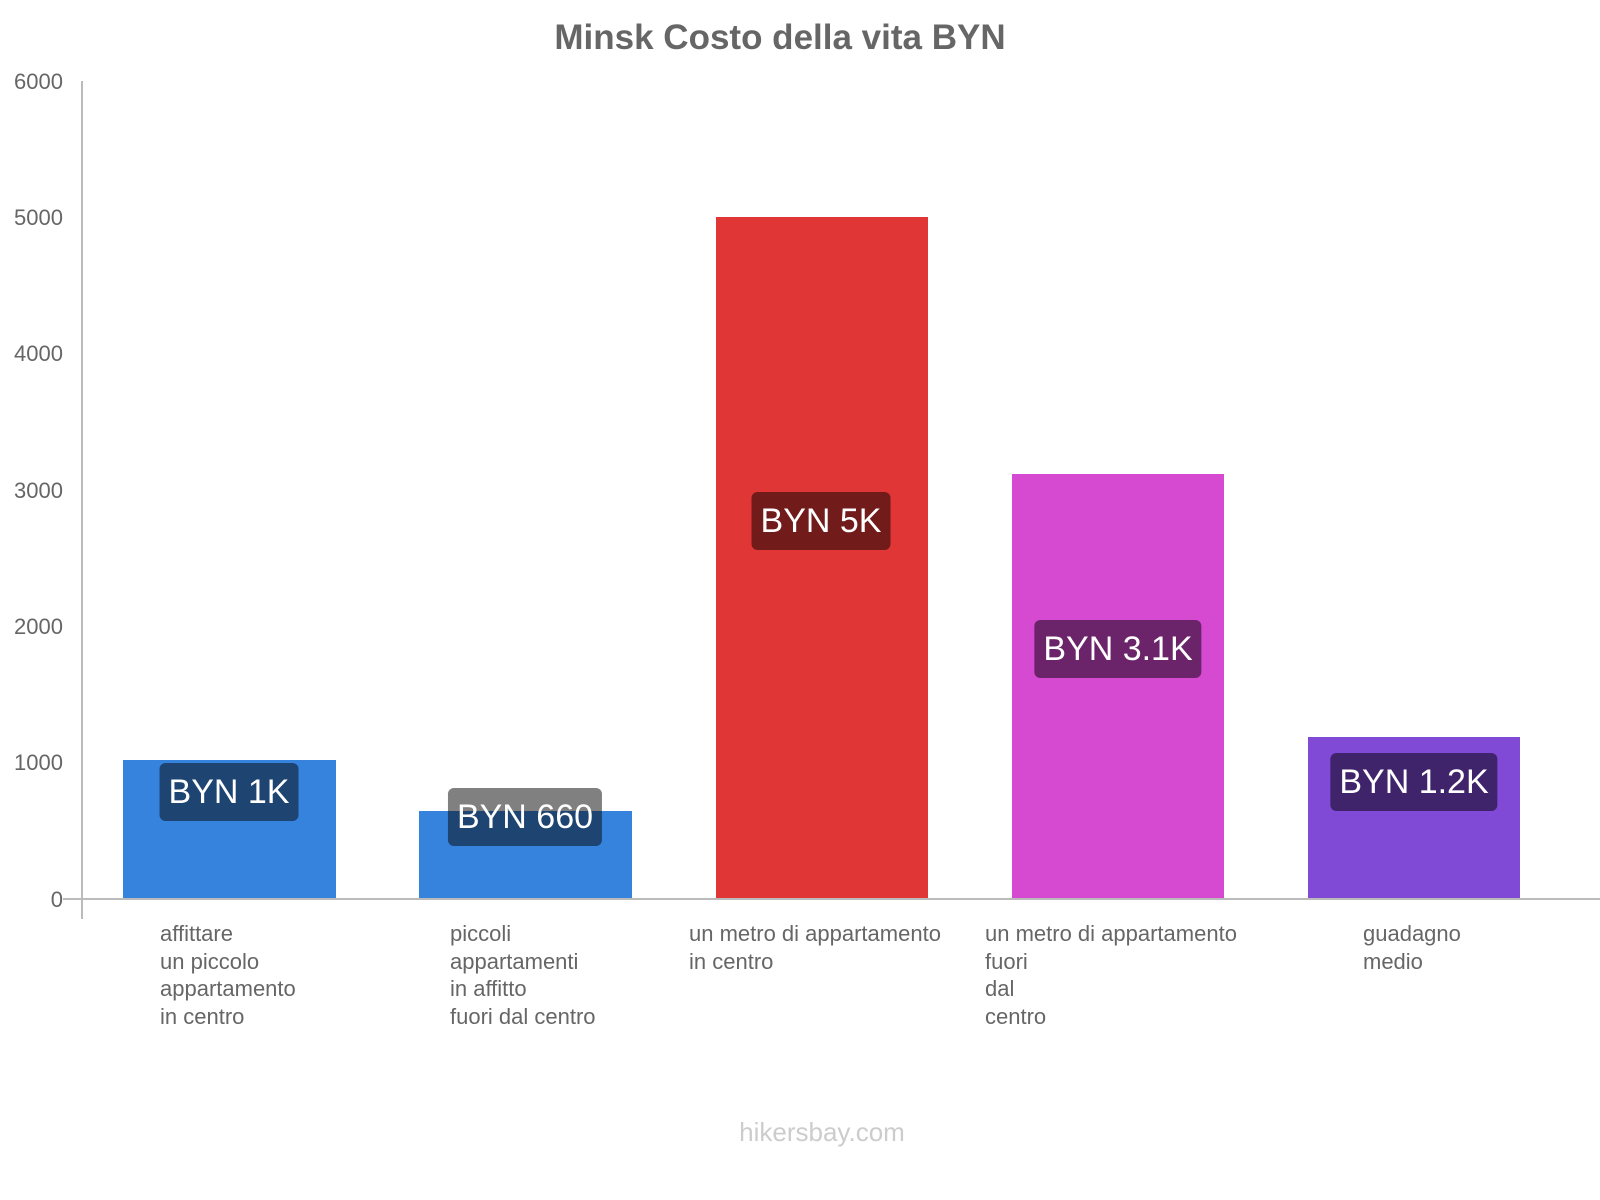 The height and width of the screenshot is (1200, 1600). I want to click on x-label-average-salary: guadagno medio, so click(1412, 947).